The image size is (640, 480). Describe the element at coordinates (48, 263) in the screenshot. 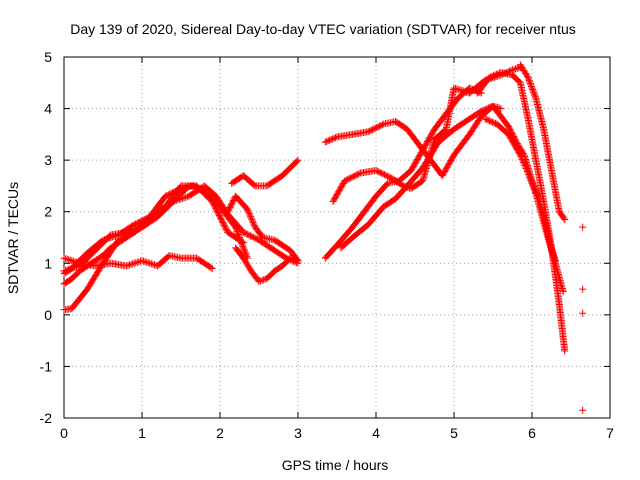

I see `y-tick-label: 1` at that location.